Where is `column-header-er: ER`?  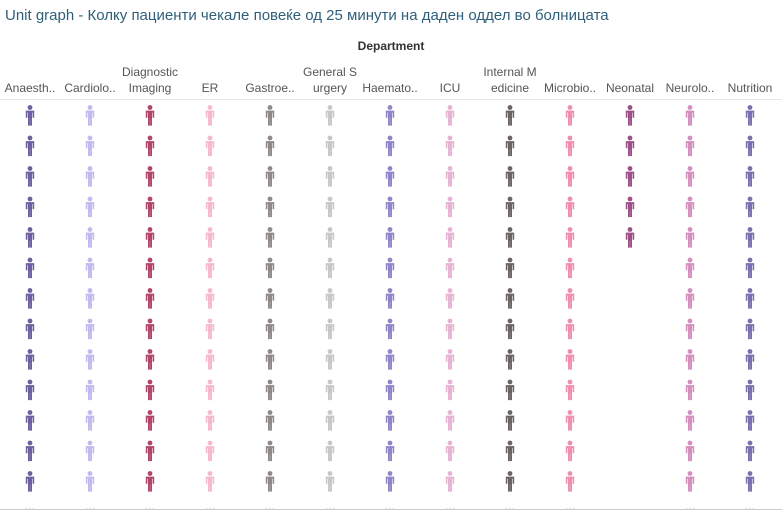 column-header-er: ER is located at coordinates (210, 88).